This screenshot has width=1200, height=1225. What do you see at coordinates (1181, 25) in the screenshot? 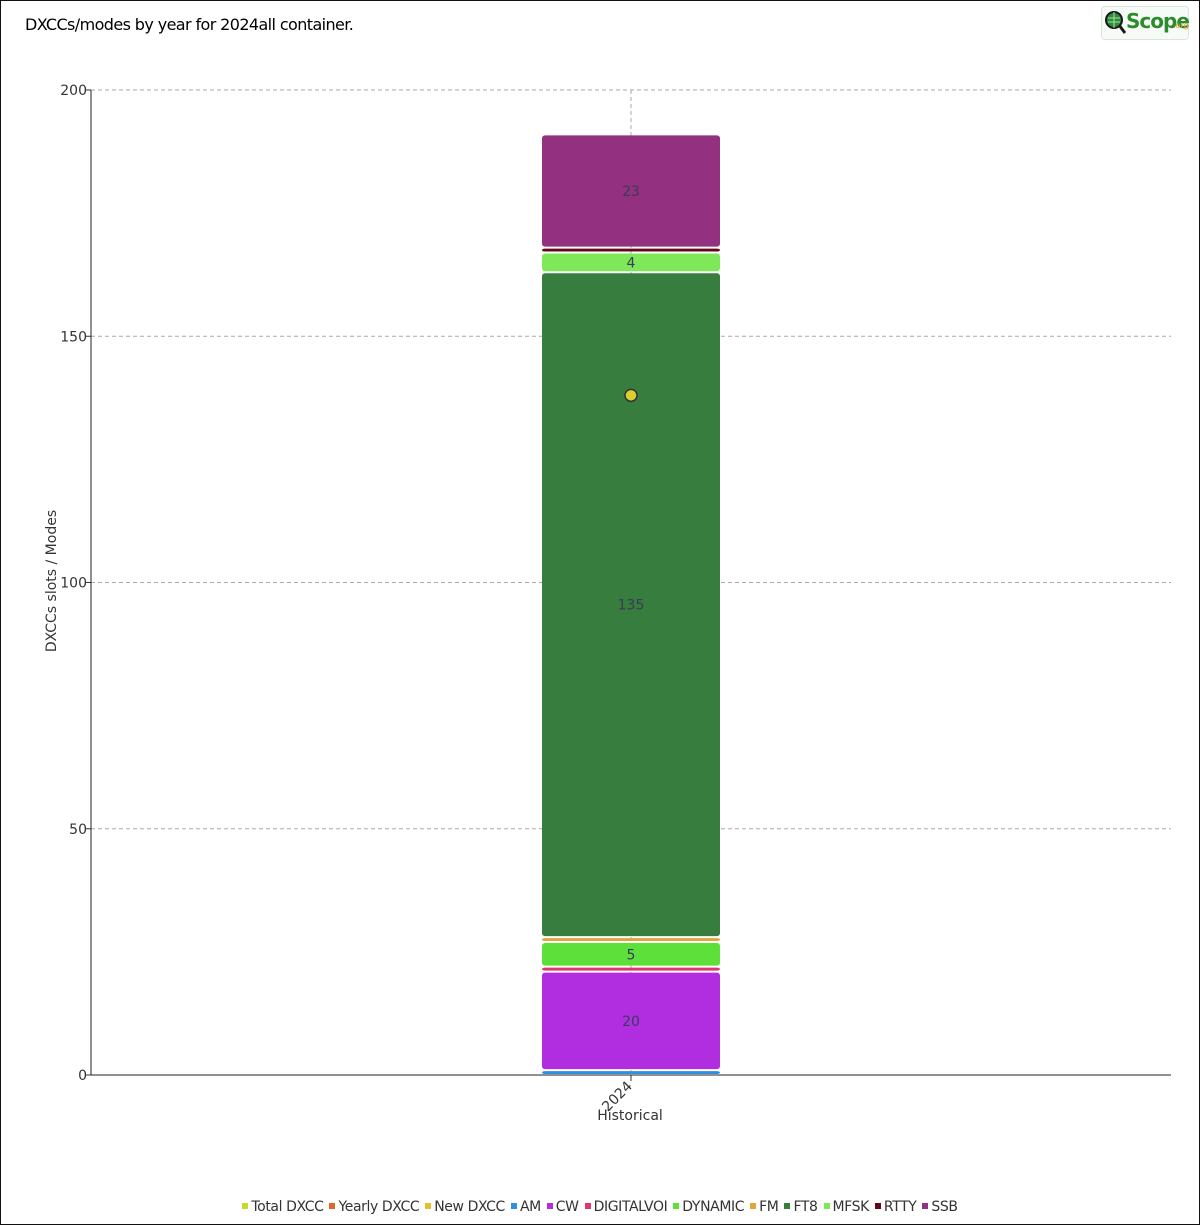
I see `logo-suffix: .org` at bounding box center [1181, 25].